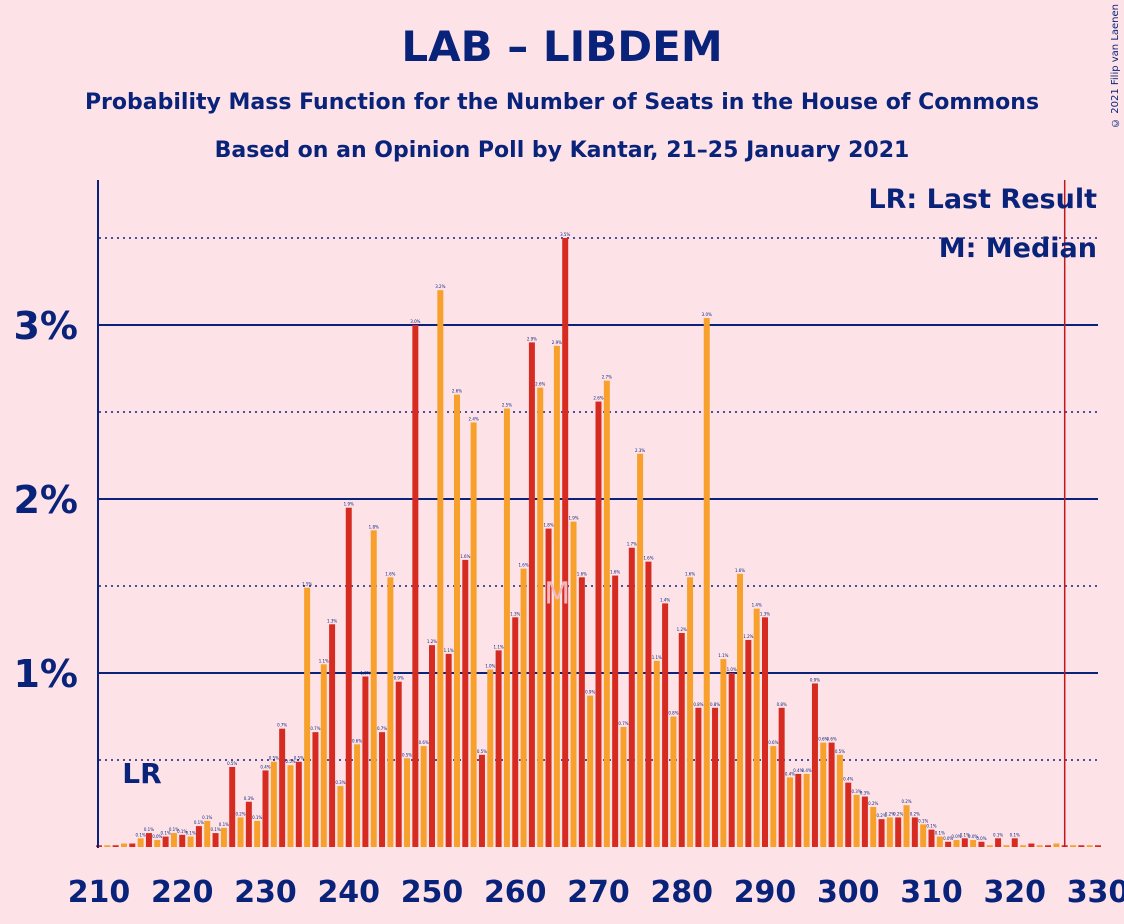 This screenshot has width=1124, height=924. I want to click on bar-value-label: 1.7%, so click(632, 544).